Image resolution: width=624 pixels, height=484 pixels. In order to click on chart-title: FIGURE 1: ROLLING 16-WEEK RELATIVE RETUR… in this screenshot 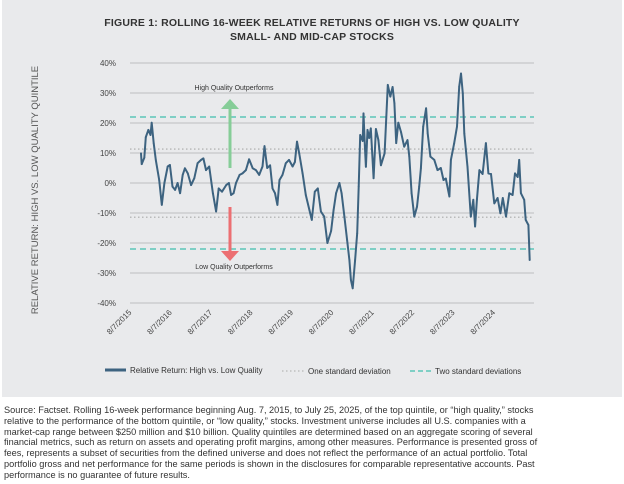, I will do `click(312, 30)`.